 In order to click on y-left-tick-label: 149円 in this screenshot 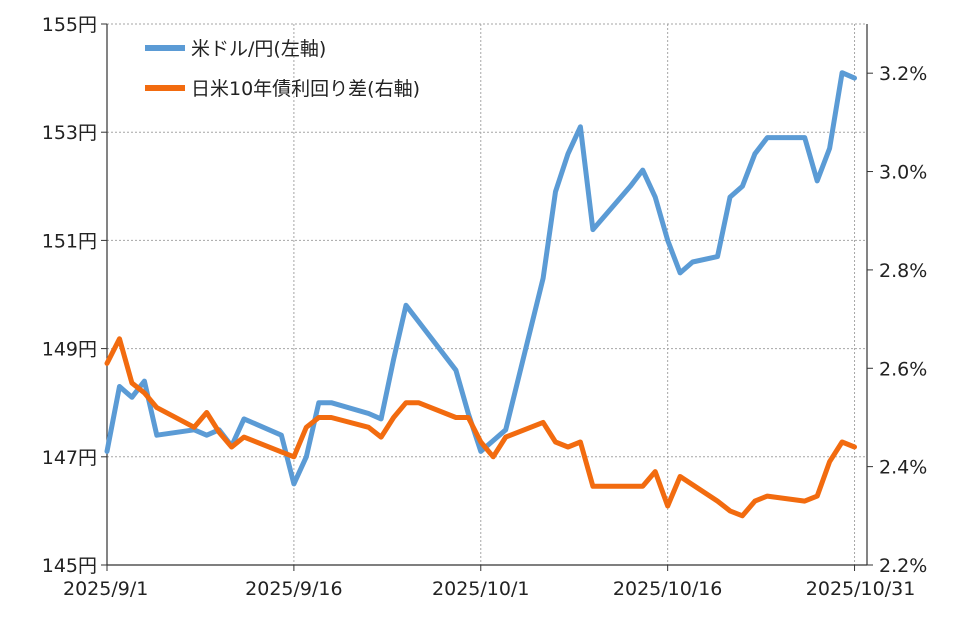, I will do `click(69, 350)`.